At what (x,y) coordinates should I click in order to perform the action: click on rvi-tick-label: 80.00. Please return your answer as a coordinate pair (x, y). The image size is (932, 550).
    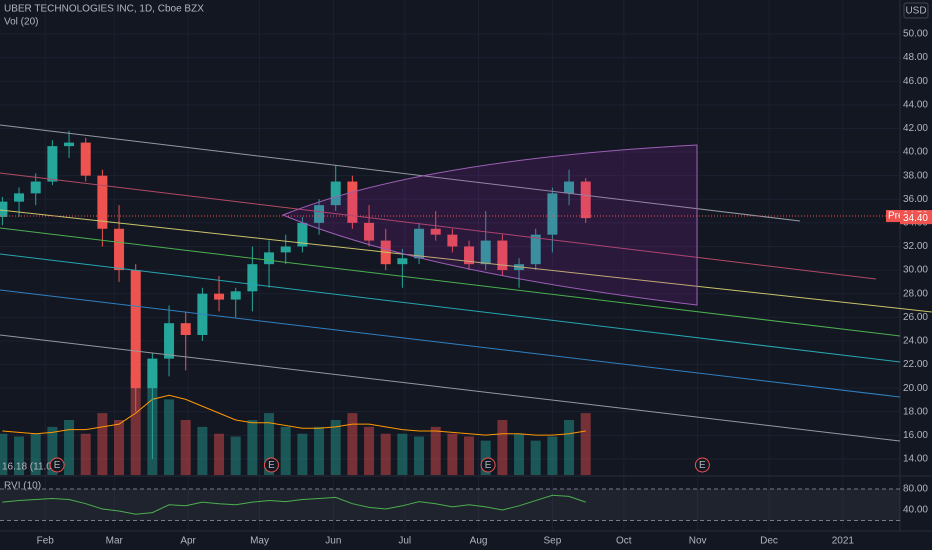
    Looking at the image, I should click on (915, 489).